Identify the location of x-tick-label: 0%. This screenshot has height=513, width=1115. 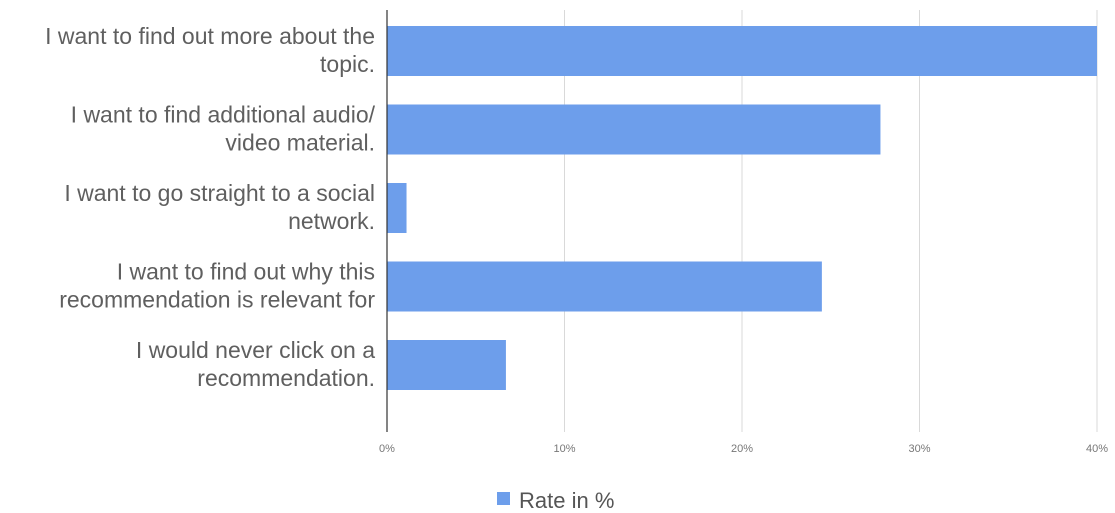
(387, 449).